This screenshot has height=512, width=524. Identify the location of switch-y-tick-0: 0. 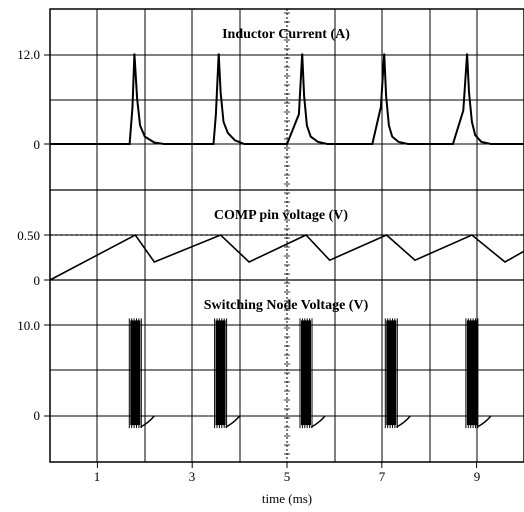
(37, 415).